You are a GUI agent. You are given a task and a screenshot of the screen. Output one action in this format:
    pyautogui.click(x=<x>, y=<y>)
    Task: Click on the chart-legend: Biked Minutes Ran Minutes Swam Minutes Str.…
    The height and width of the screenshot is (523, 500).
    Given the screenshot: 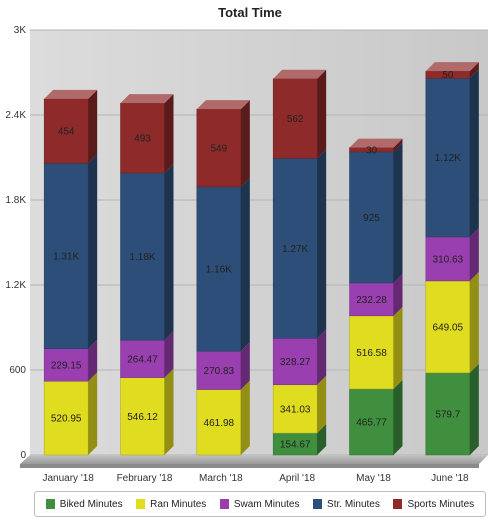 What is the action you would take?
    pyautogui.click(x=260, y=504)
    